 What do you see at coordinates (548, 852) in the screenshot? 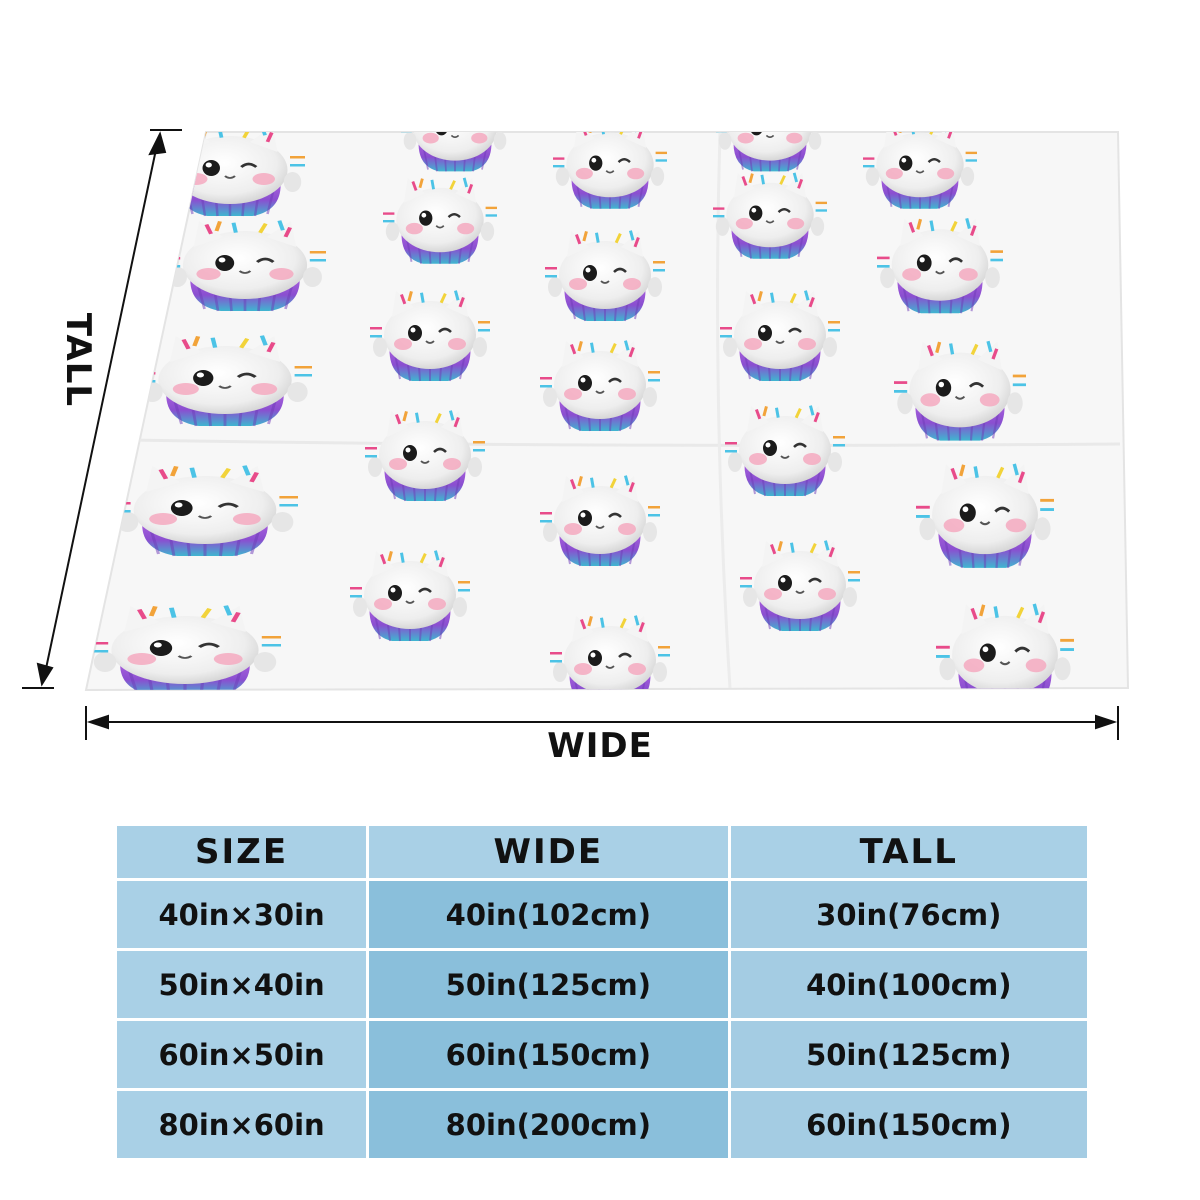
I see `header-wide: WIDE` at bounding box center [548, 852].